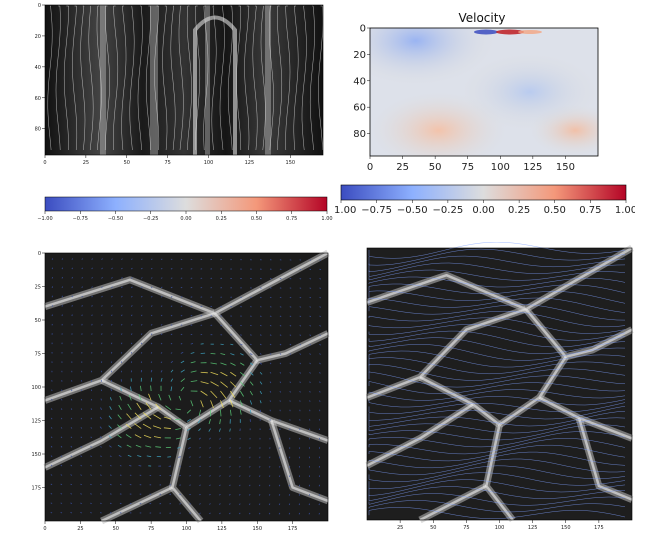 The image size is (670, 559). What do you see at coordinates (532, 167) in the screenshot?
I see `x-tick-label: 125` at bounding box center [532, 167].